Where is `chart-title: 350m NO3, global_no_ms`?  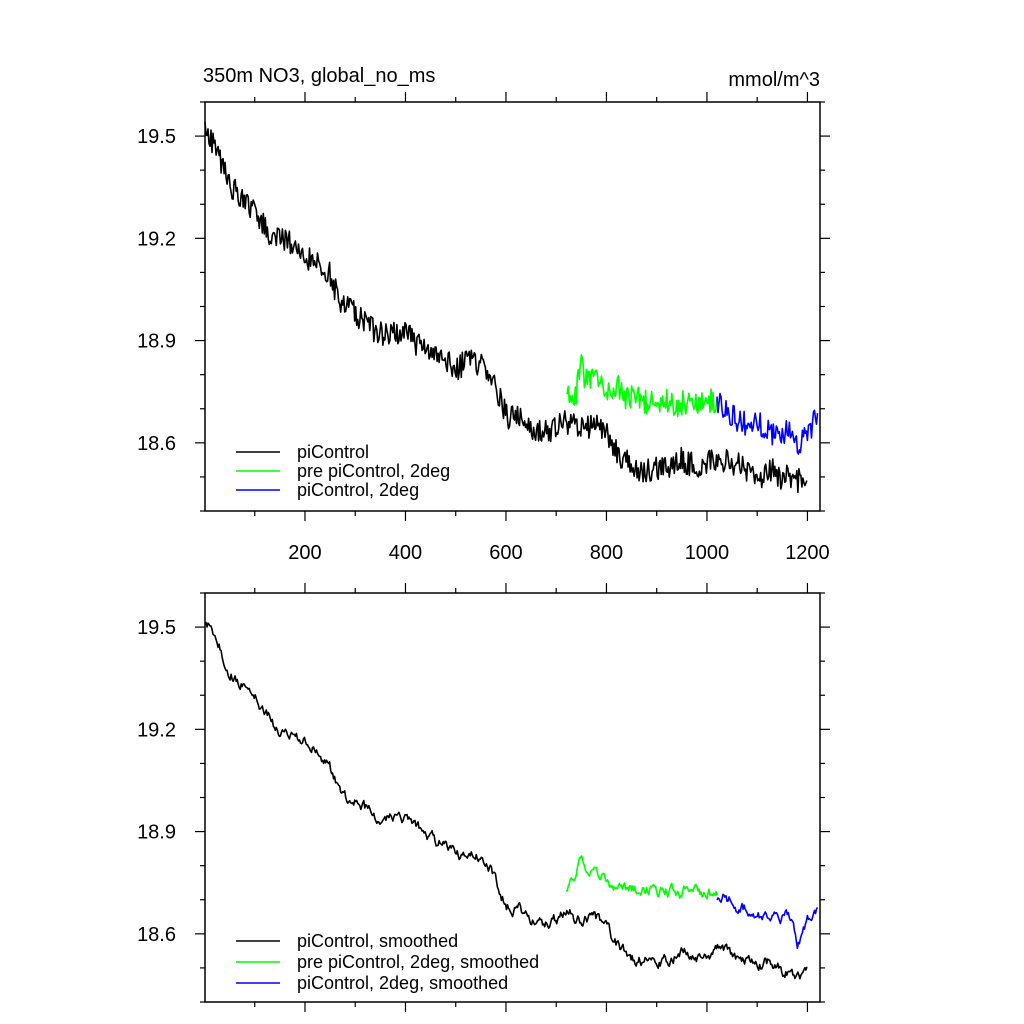 chart-title: 350m NO3, global_no_ms is located at coordinates (319, 76).